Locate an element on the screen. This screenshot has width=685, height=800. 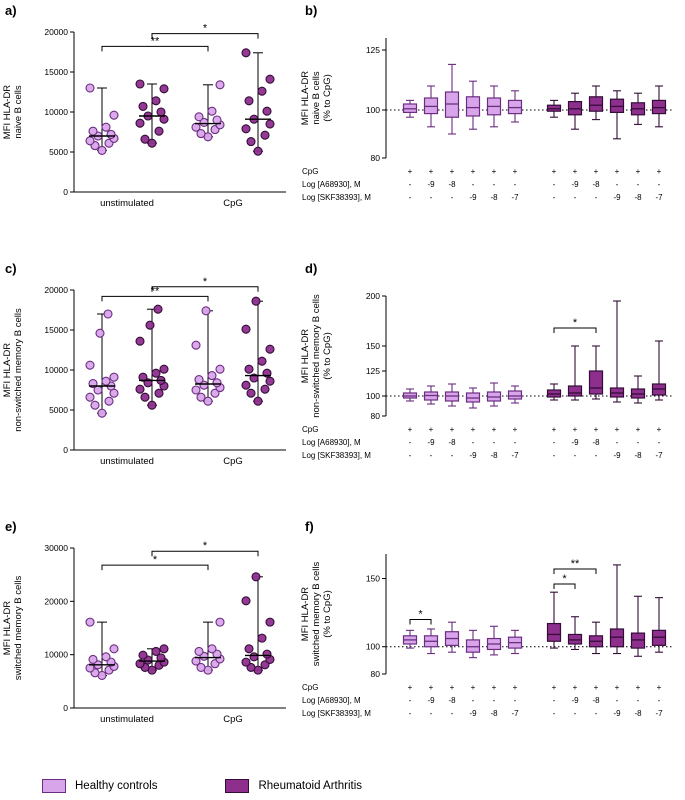
sig-label: ** is located at coordinates (575, 564).